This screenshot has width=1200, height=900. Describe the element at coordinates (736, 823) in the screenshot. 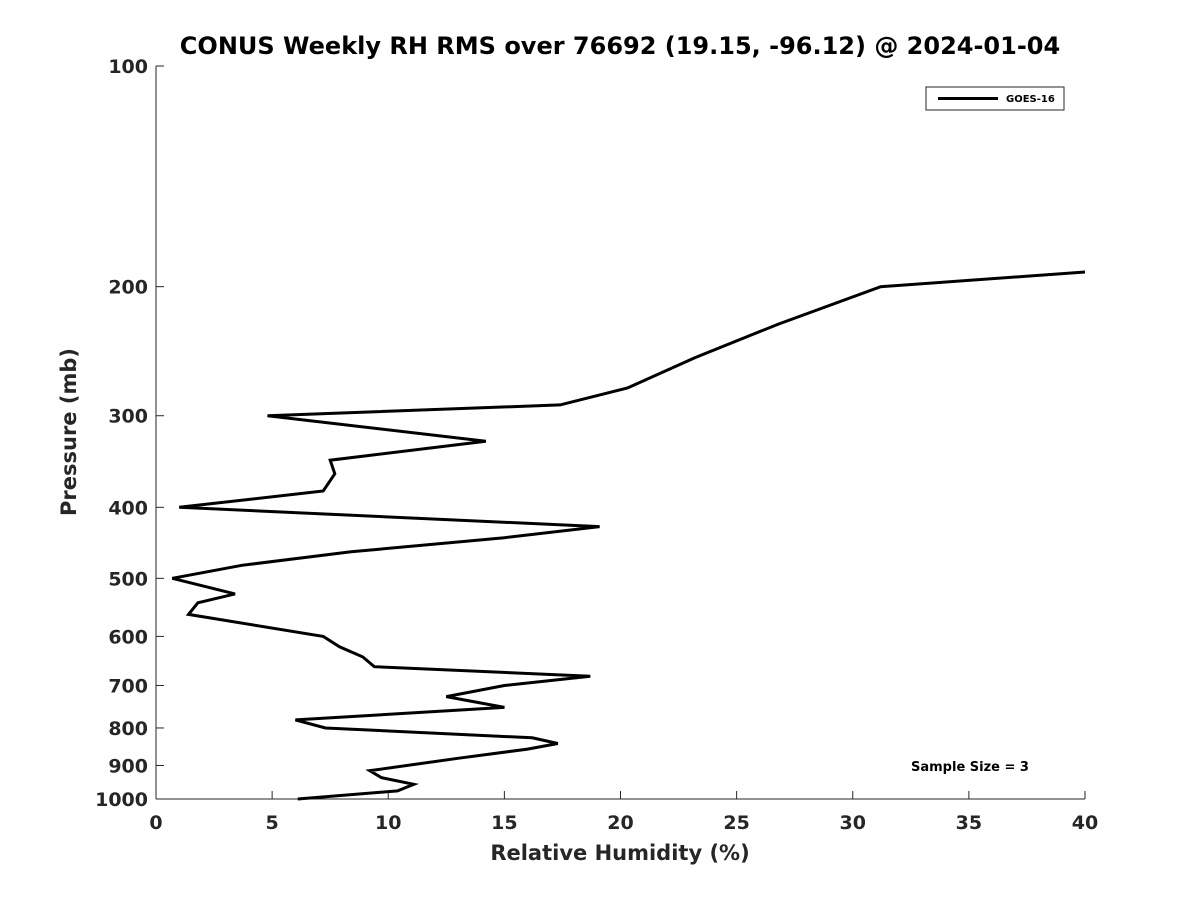

I see `x-tick-label: 25` at that location.